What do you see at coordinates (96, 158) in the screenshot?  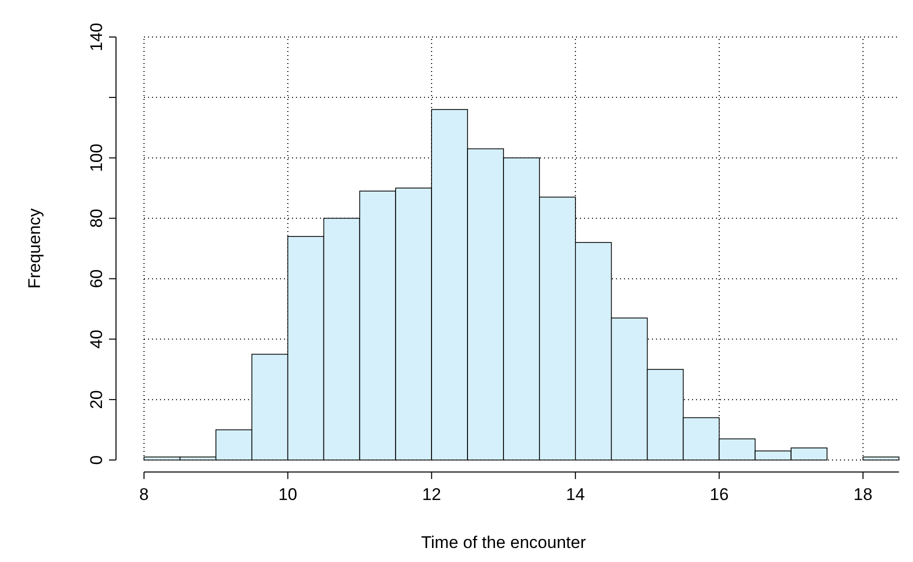 I see `y-tick-label: 100` at bounding box center [96, 158].